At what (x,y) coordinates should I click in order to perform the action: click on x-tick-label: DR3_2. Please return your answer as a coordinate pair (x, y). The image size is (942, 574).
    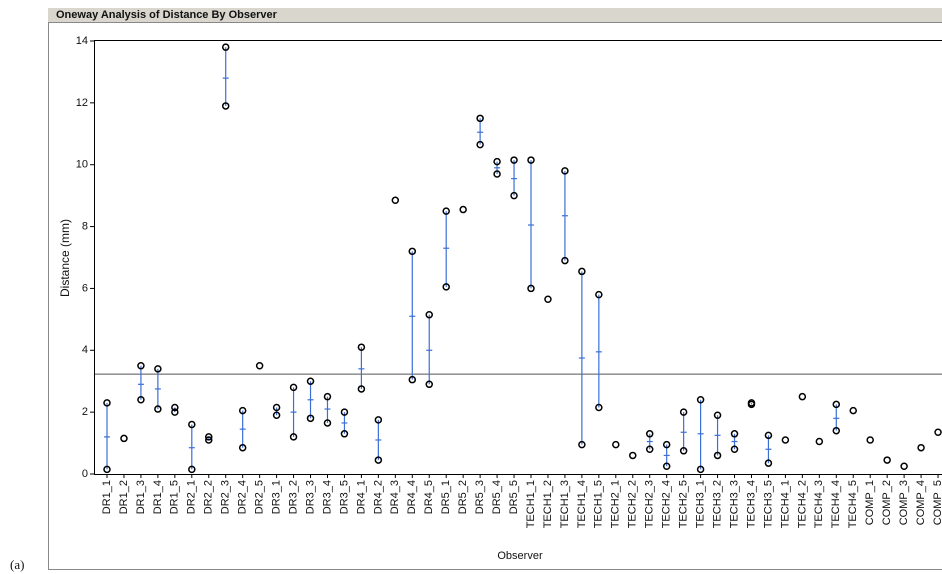
    Looking at the image, I should click on (293, 497).